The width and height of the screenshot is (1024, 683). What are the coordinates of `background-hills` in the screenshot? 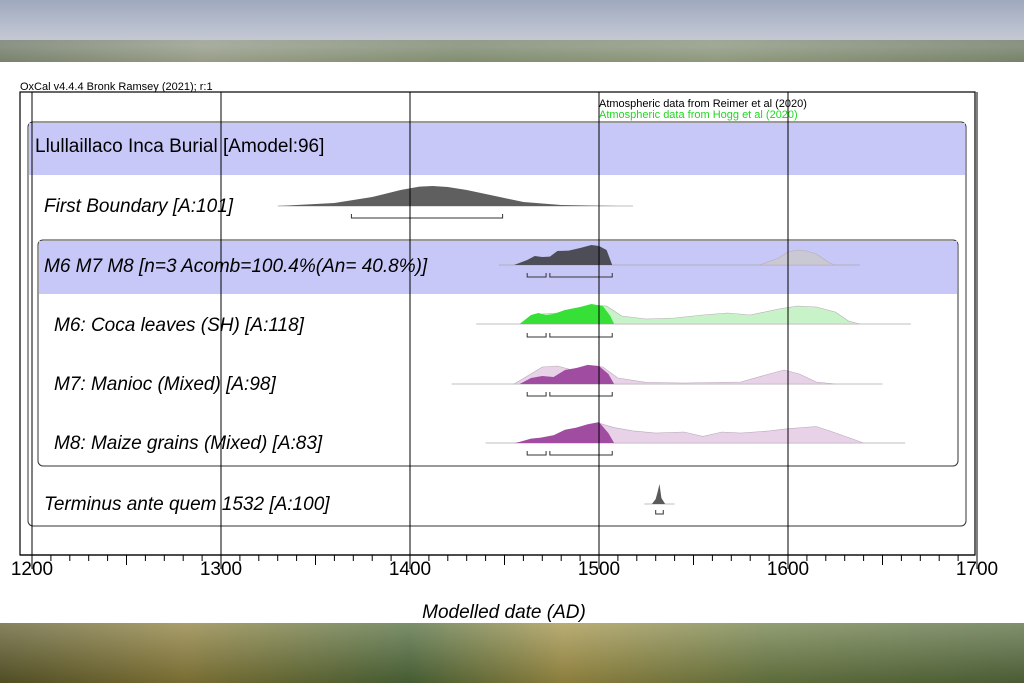 It's located at (512, 51).